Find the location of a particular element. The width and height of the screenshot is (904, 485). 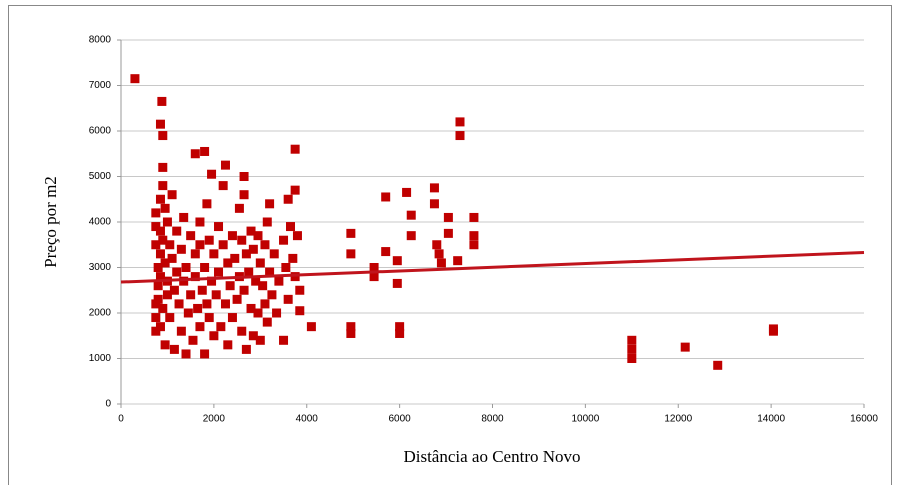

y-tick-label: 0 is located at coordinates (108, 404).